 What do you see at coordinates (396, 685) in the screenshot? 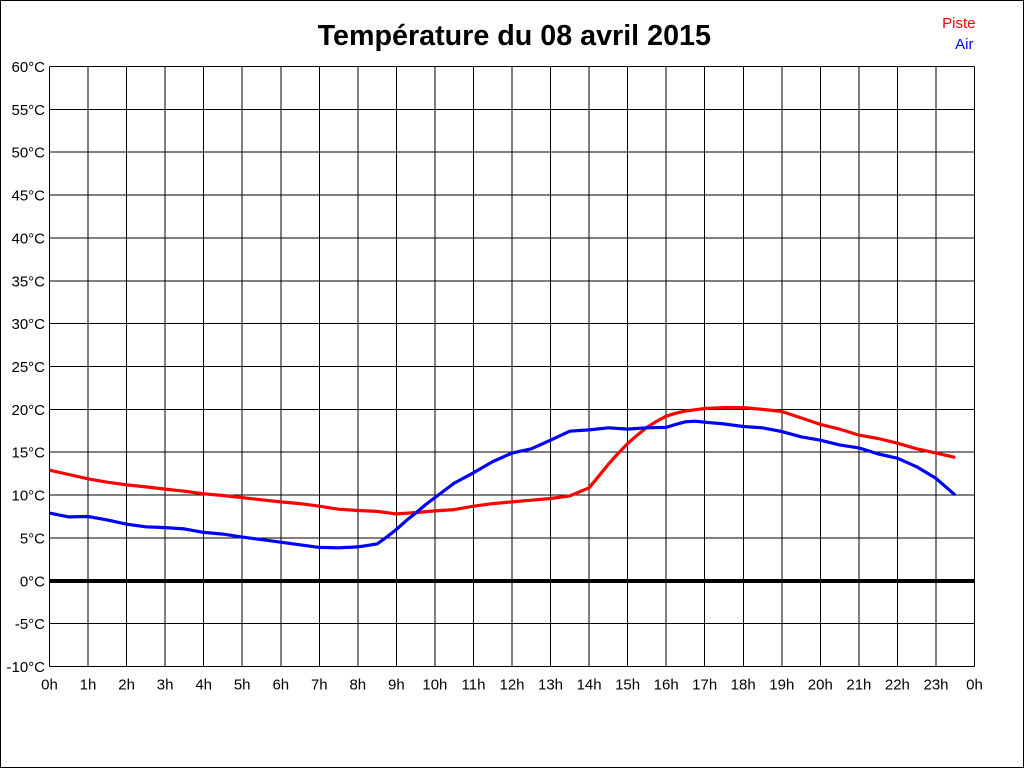
I see `svg-text: 9h` at bounding box center [396, 685].